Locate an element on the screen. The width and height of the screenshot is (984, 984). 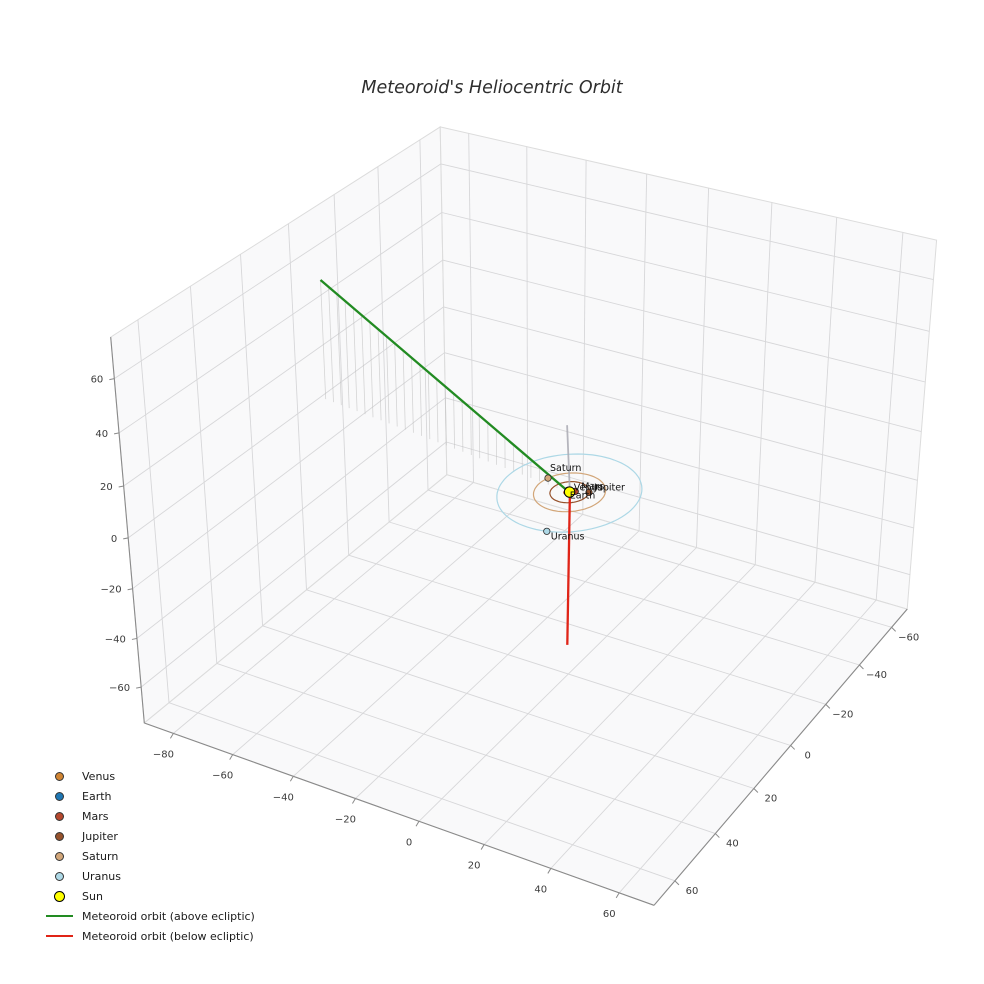
legend-item-orbit-below: Meteoroid orbit (below ecliptic) is located at coordinates (149, 936).